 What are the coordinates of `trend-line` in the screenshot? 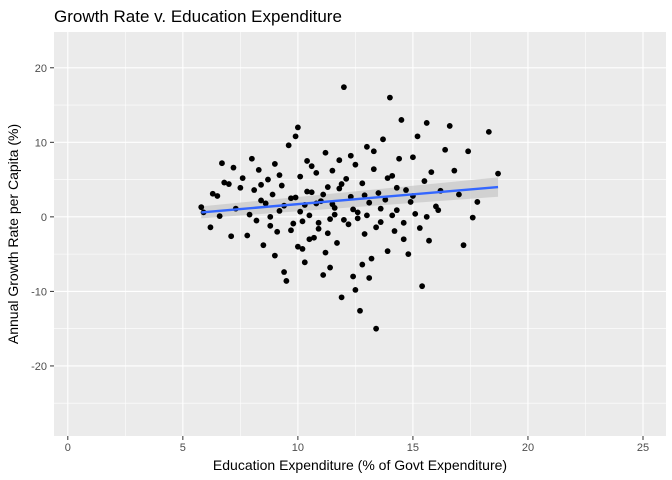 It's located at (350, 199).